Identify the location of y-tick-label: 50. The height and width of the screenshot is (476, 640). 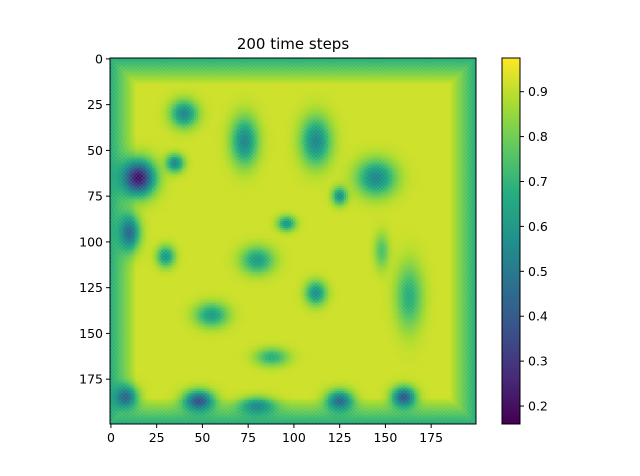
(95, 150).